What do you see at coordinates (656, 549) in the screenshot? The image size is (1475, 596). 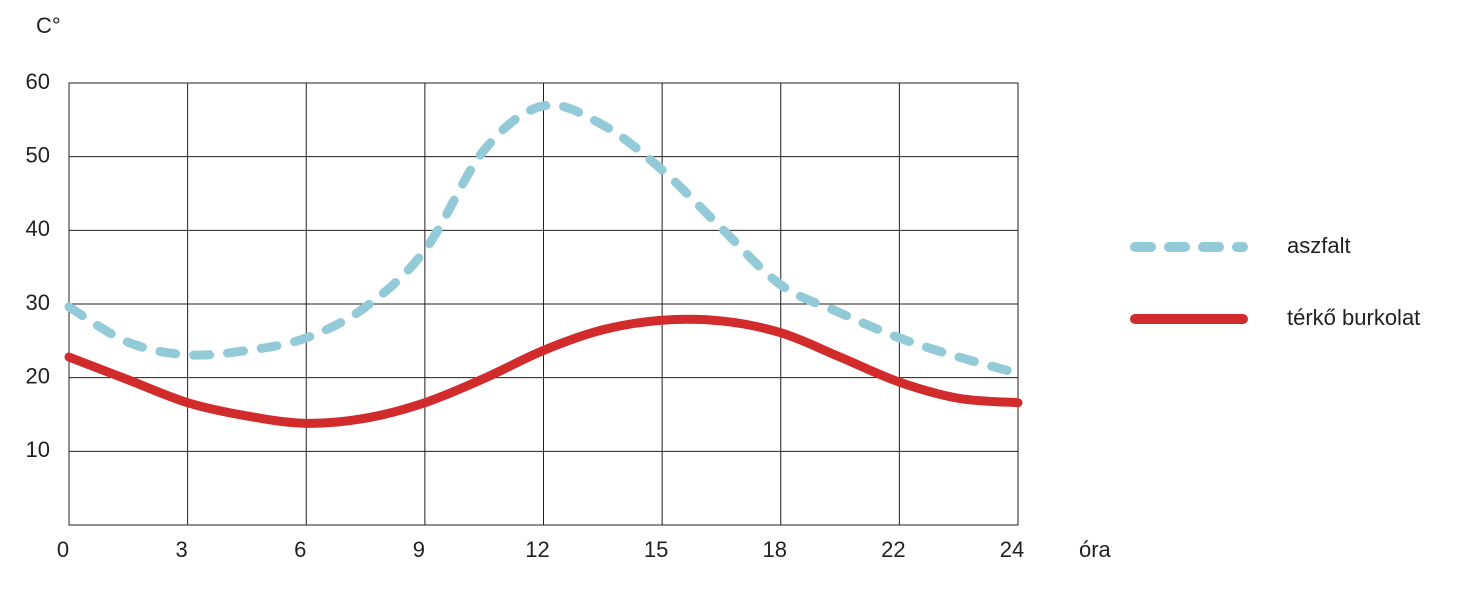 I see `x-tick-label: 15` at bounding box center [656, 549].